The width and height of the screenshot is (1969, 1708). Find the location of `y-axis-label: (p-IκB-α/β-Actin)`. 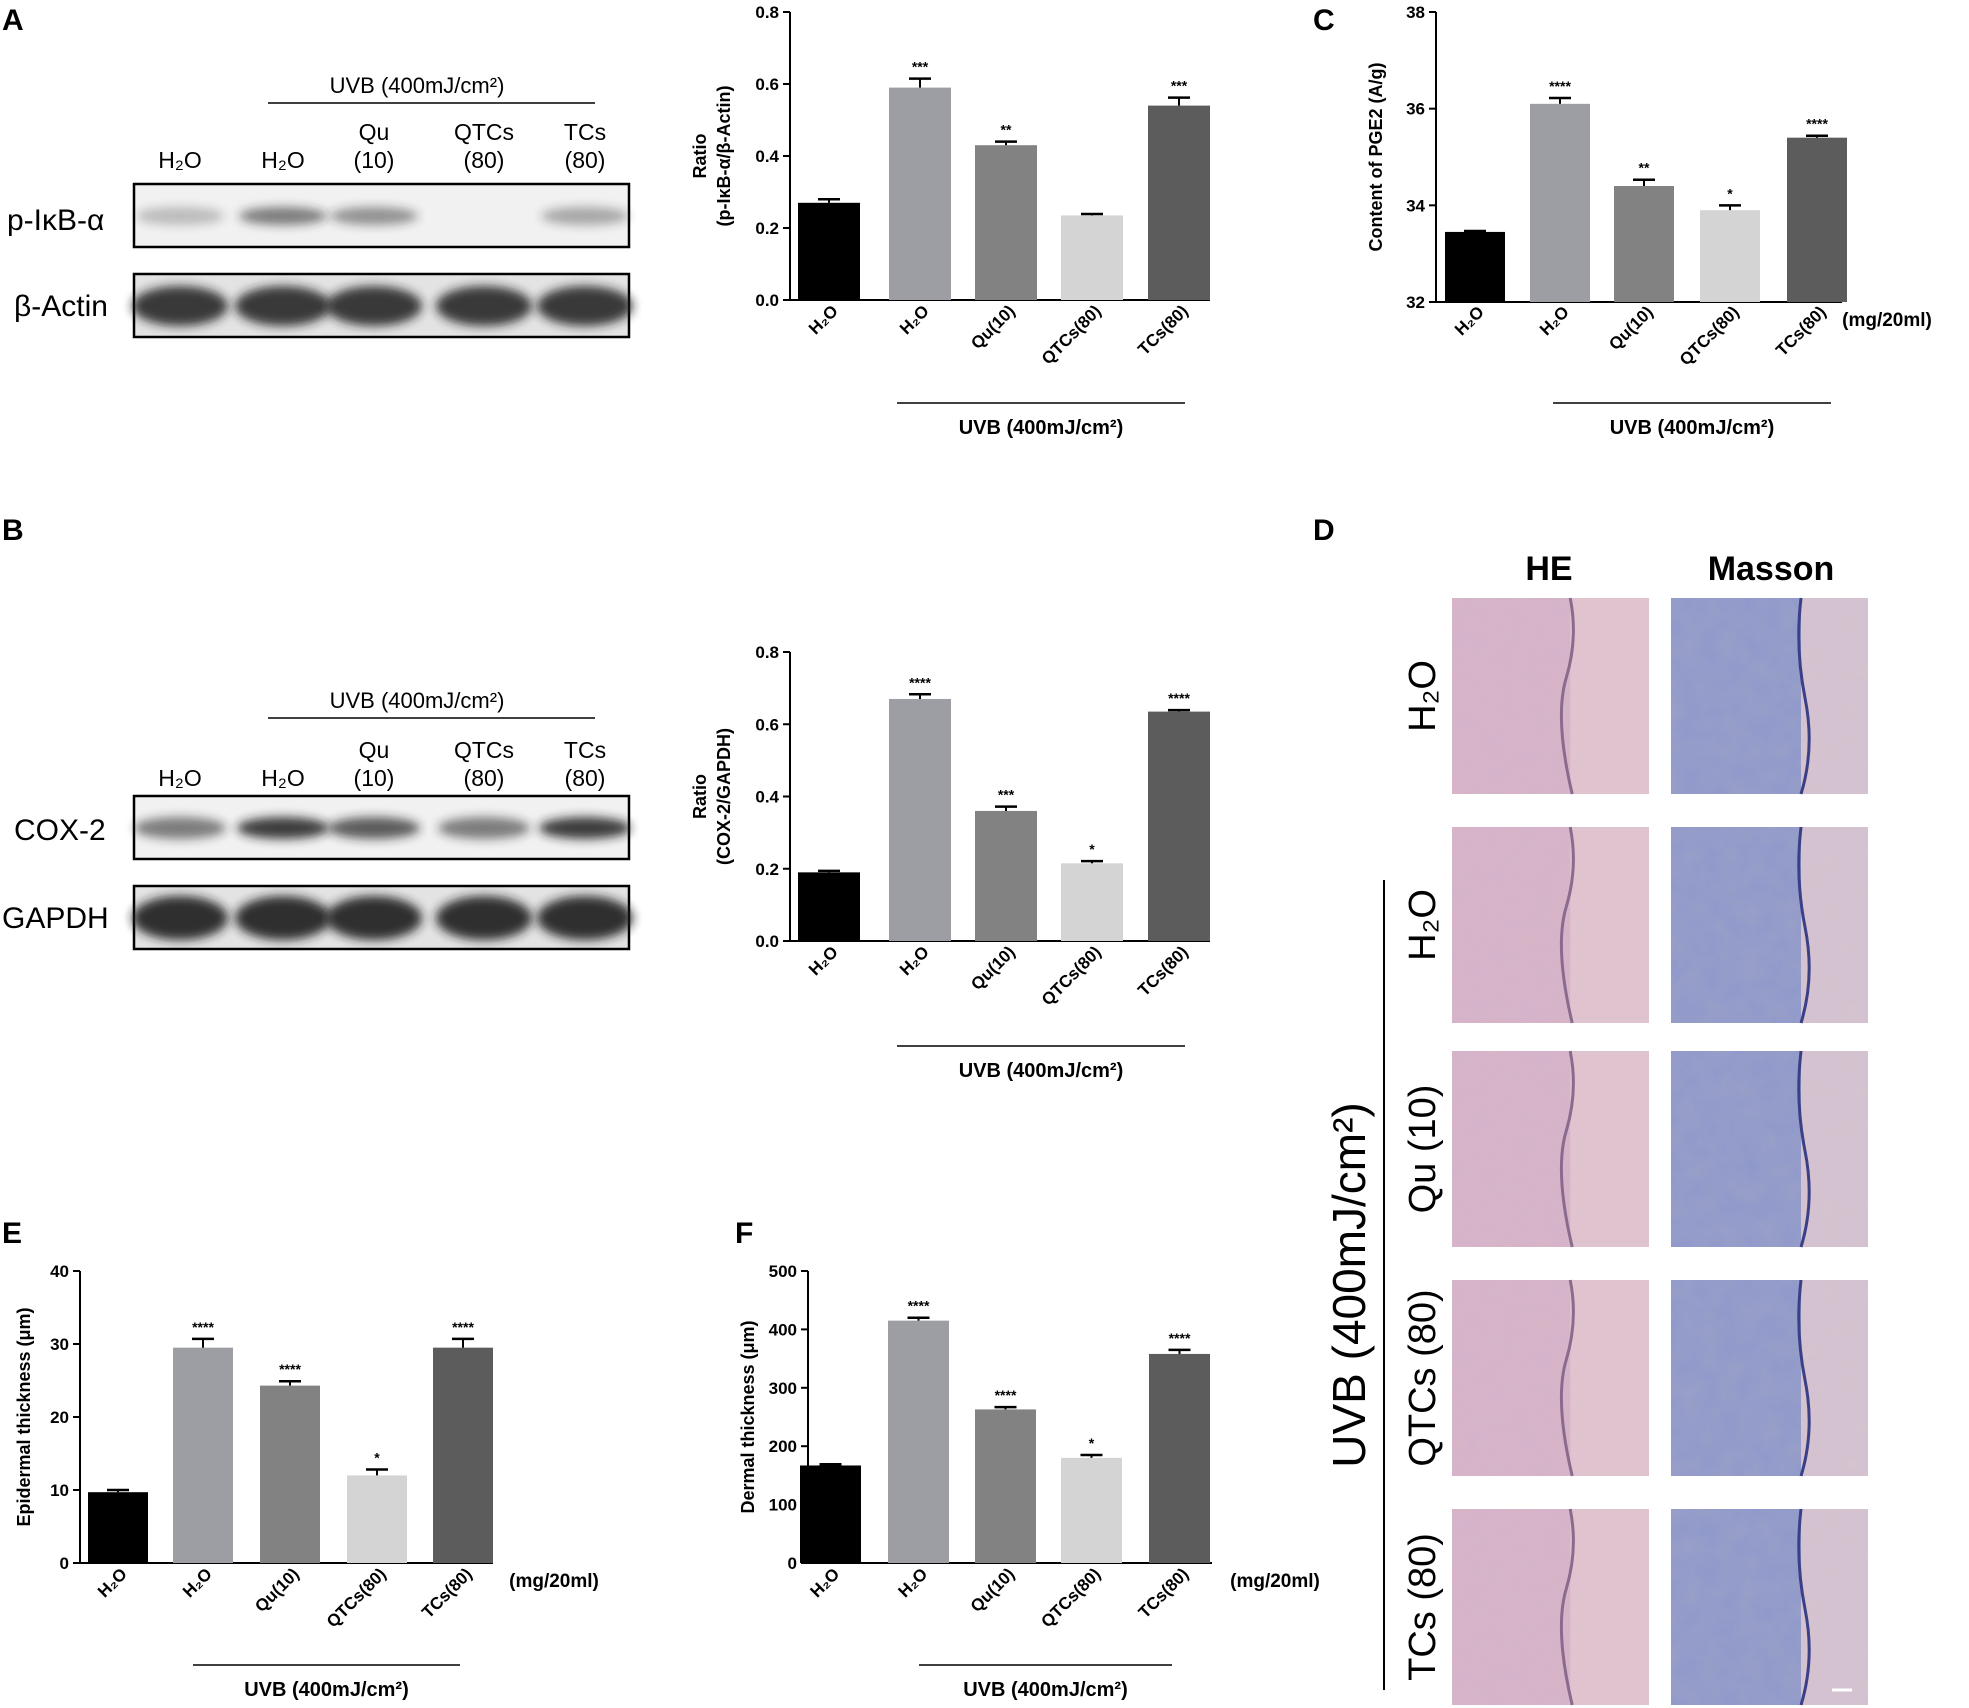

y-axis-label: (p-IκB-α/β-Actin) is located at coordinates (724, 155).